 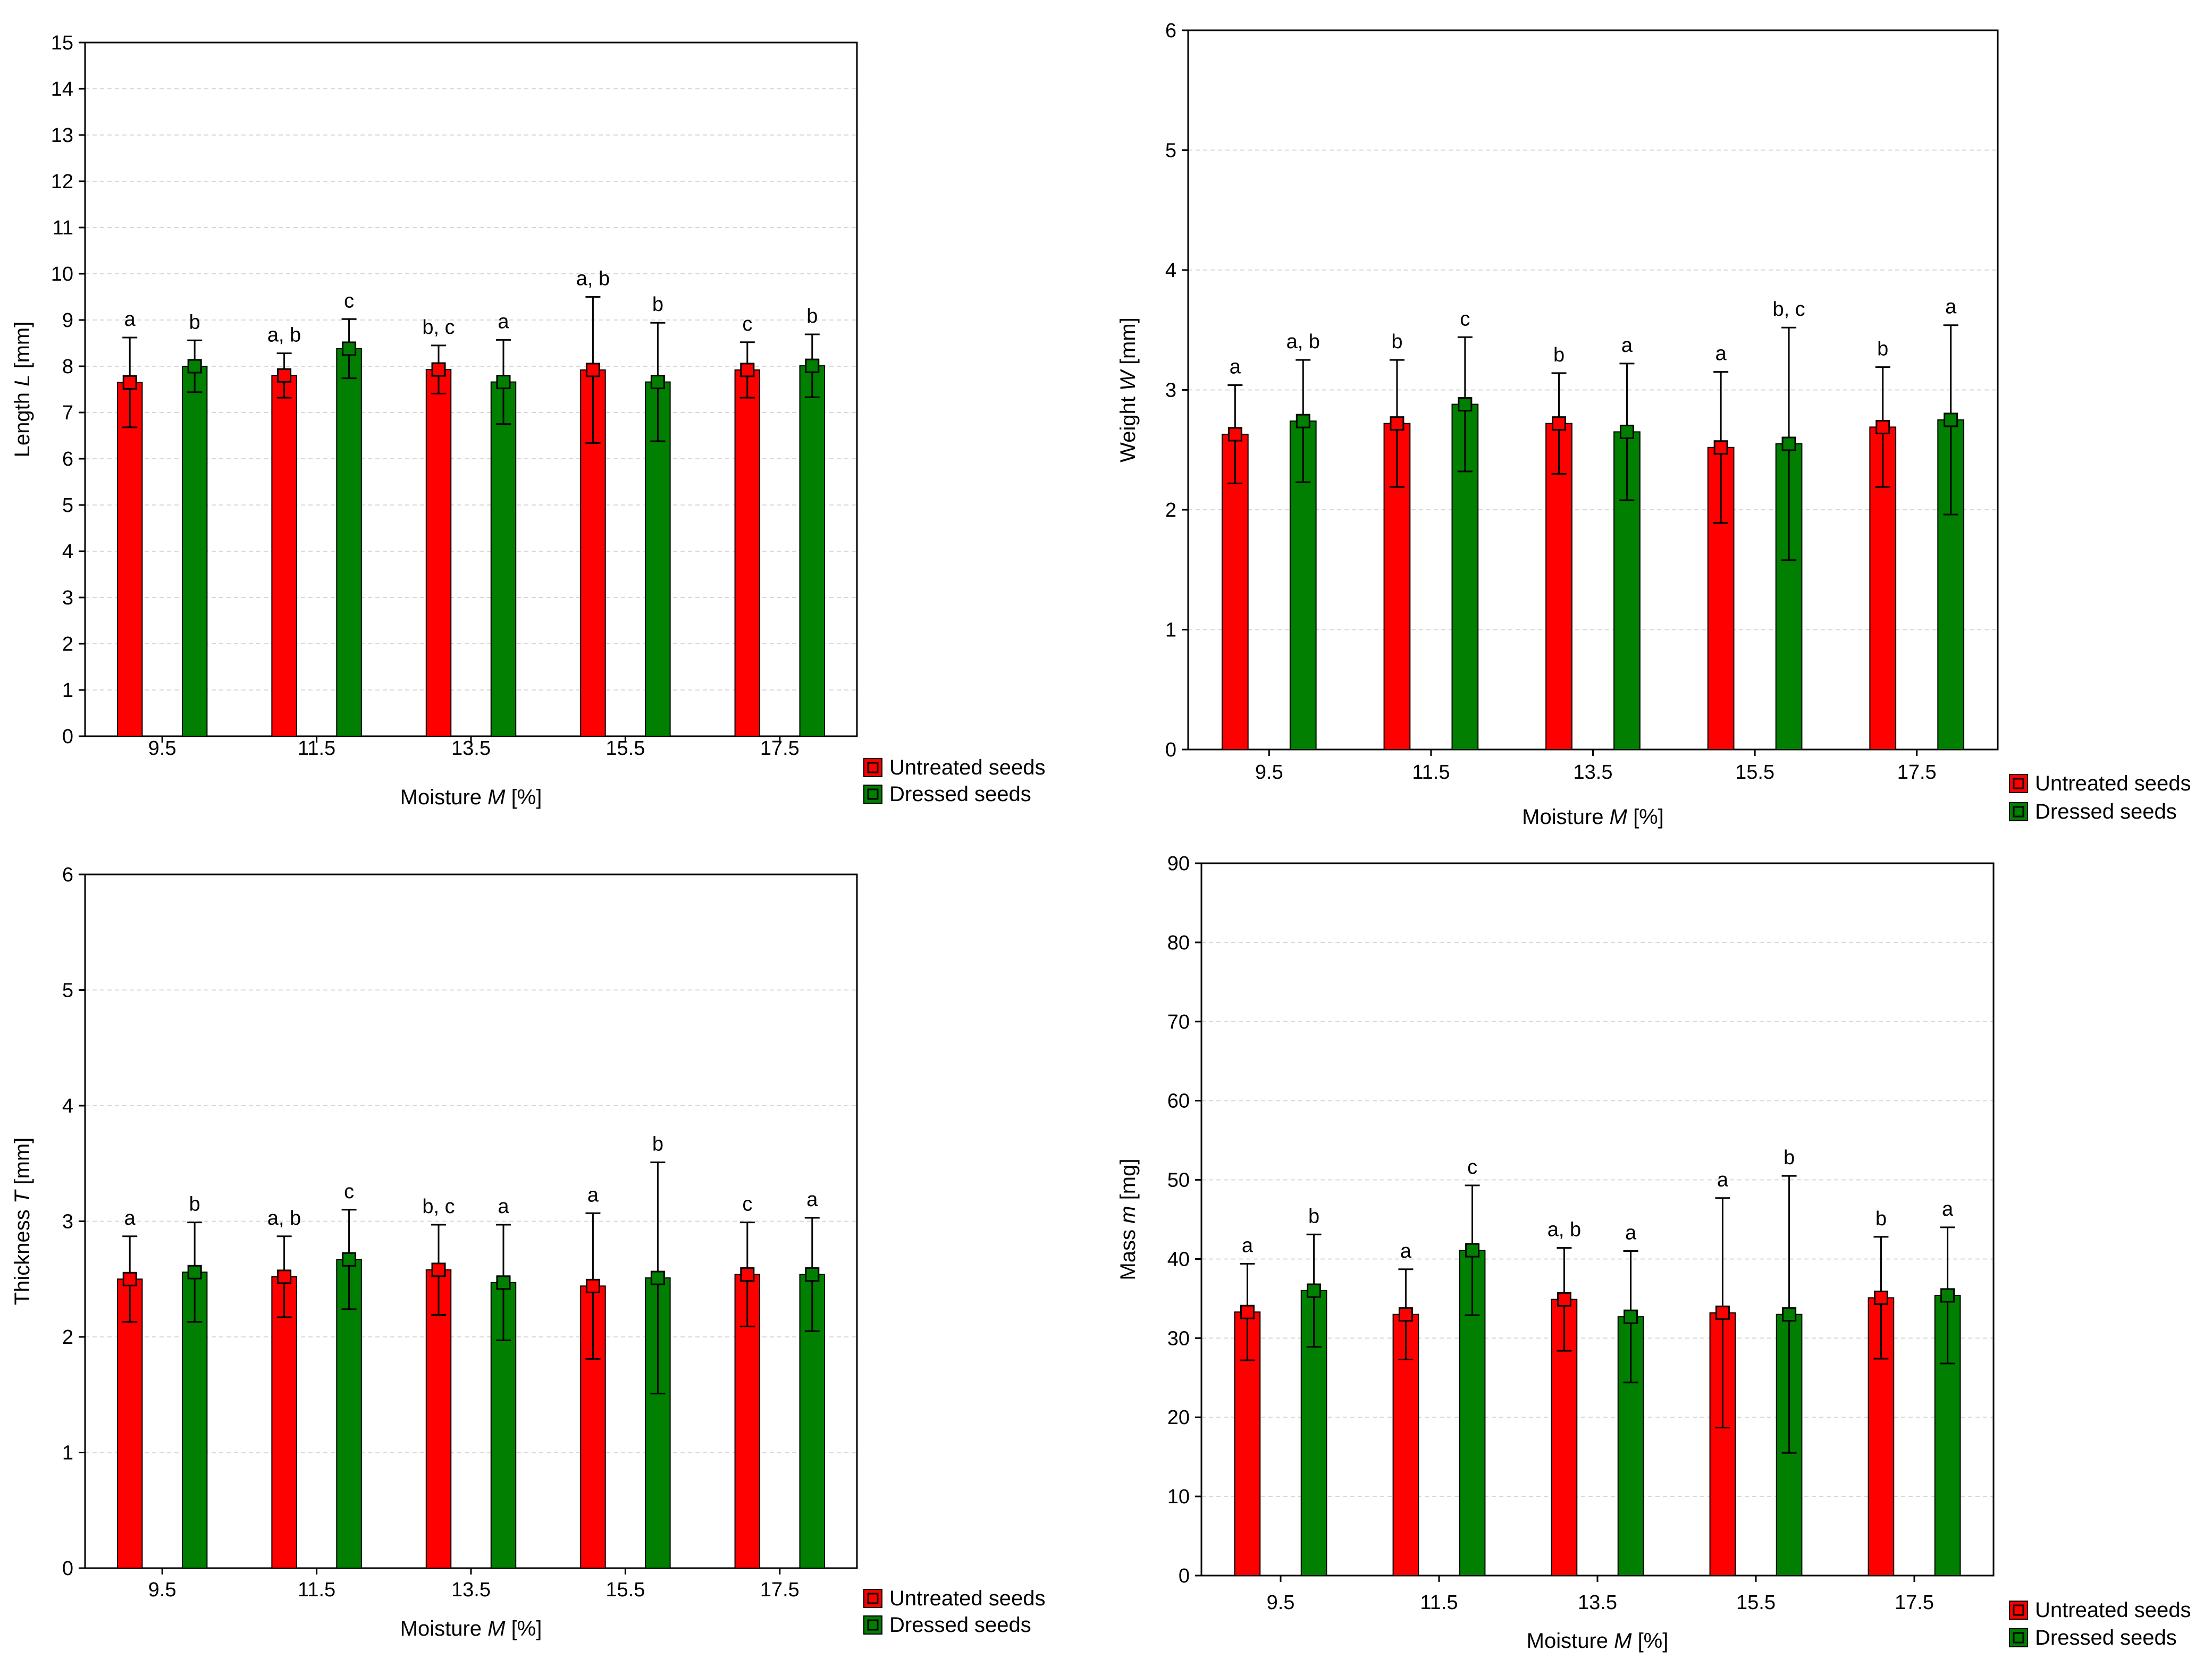 What do you see at coordinates (1178, 864) in the screenshot?
I see `y-tick-label: 90` at bounding box center [1178, 864].